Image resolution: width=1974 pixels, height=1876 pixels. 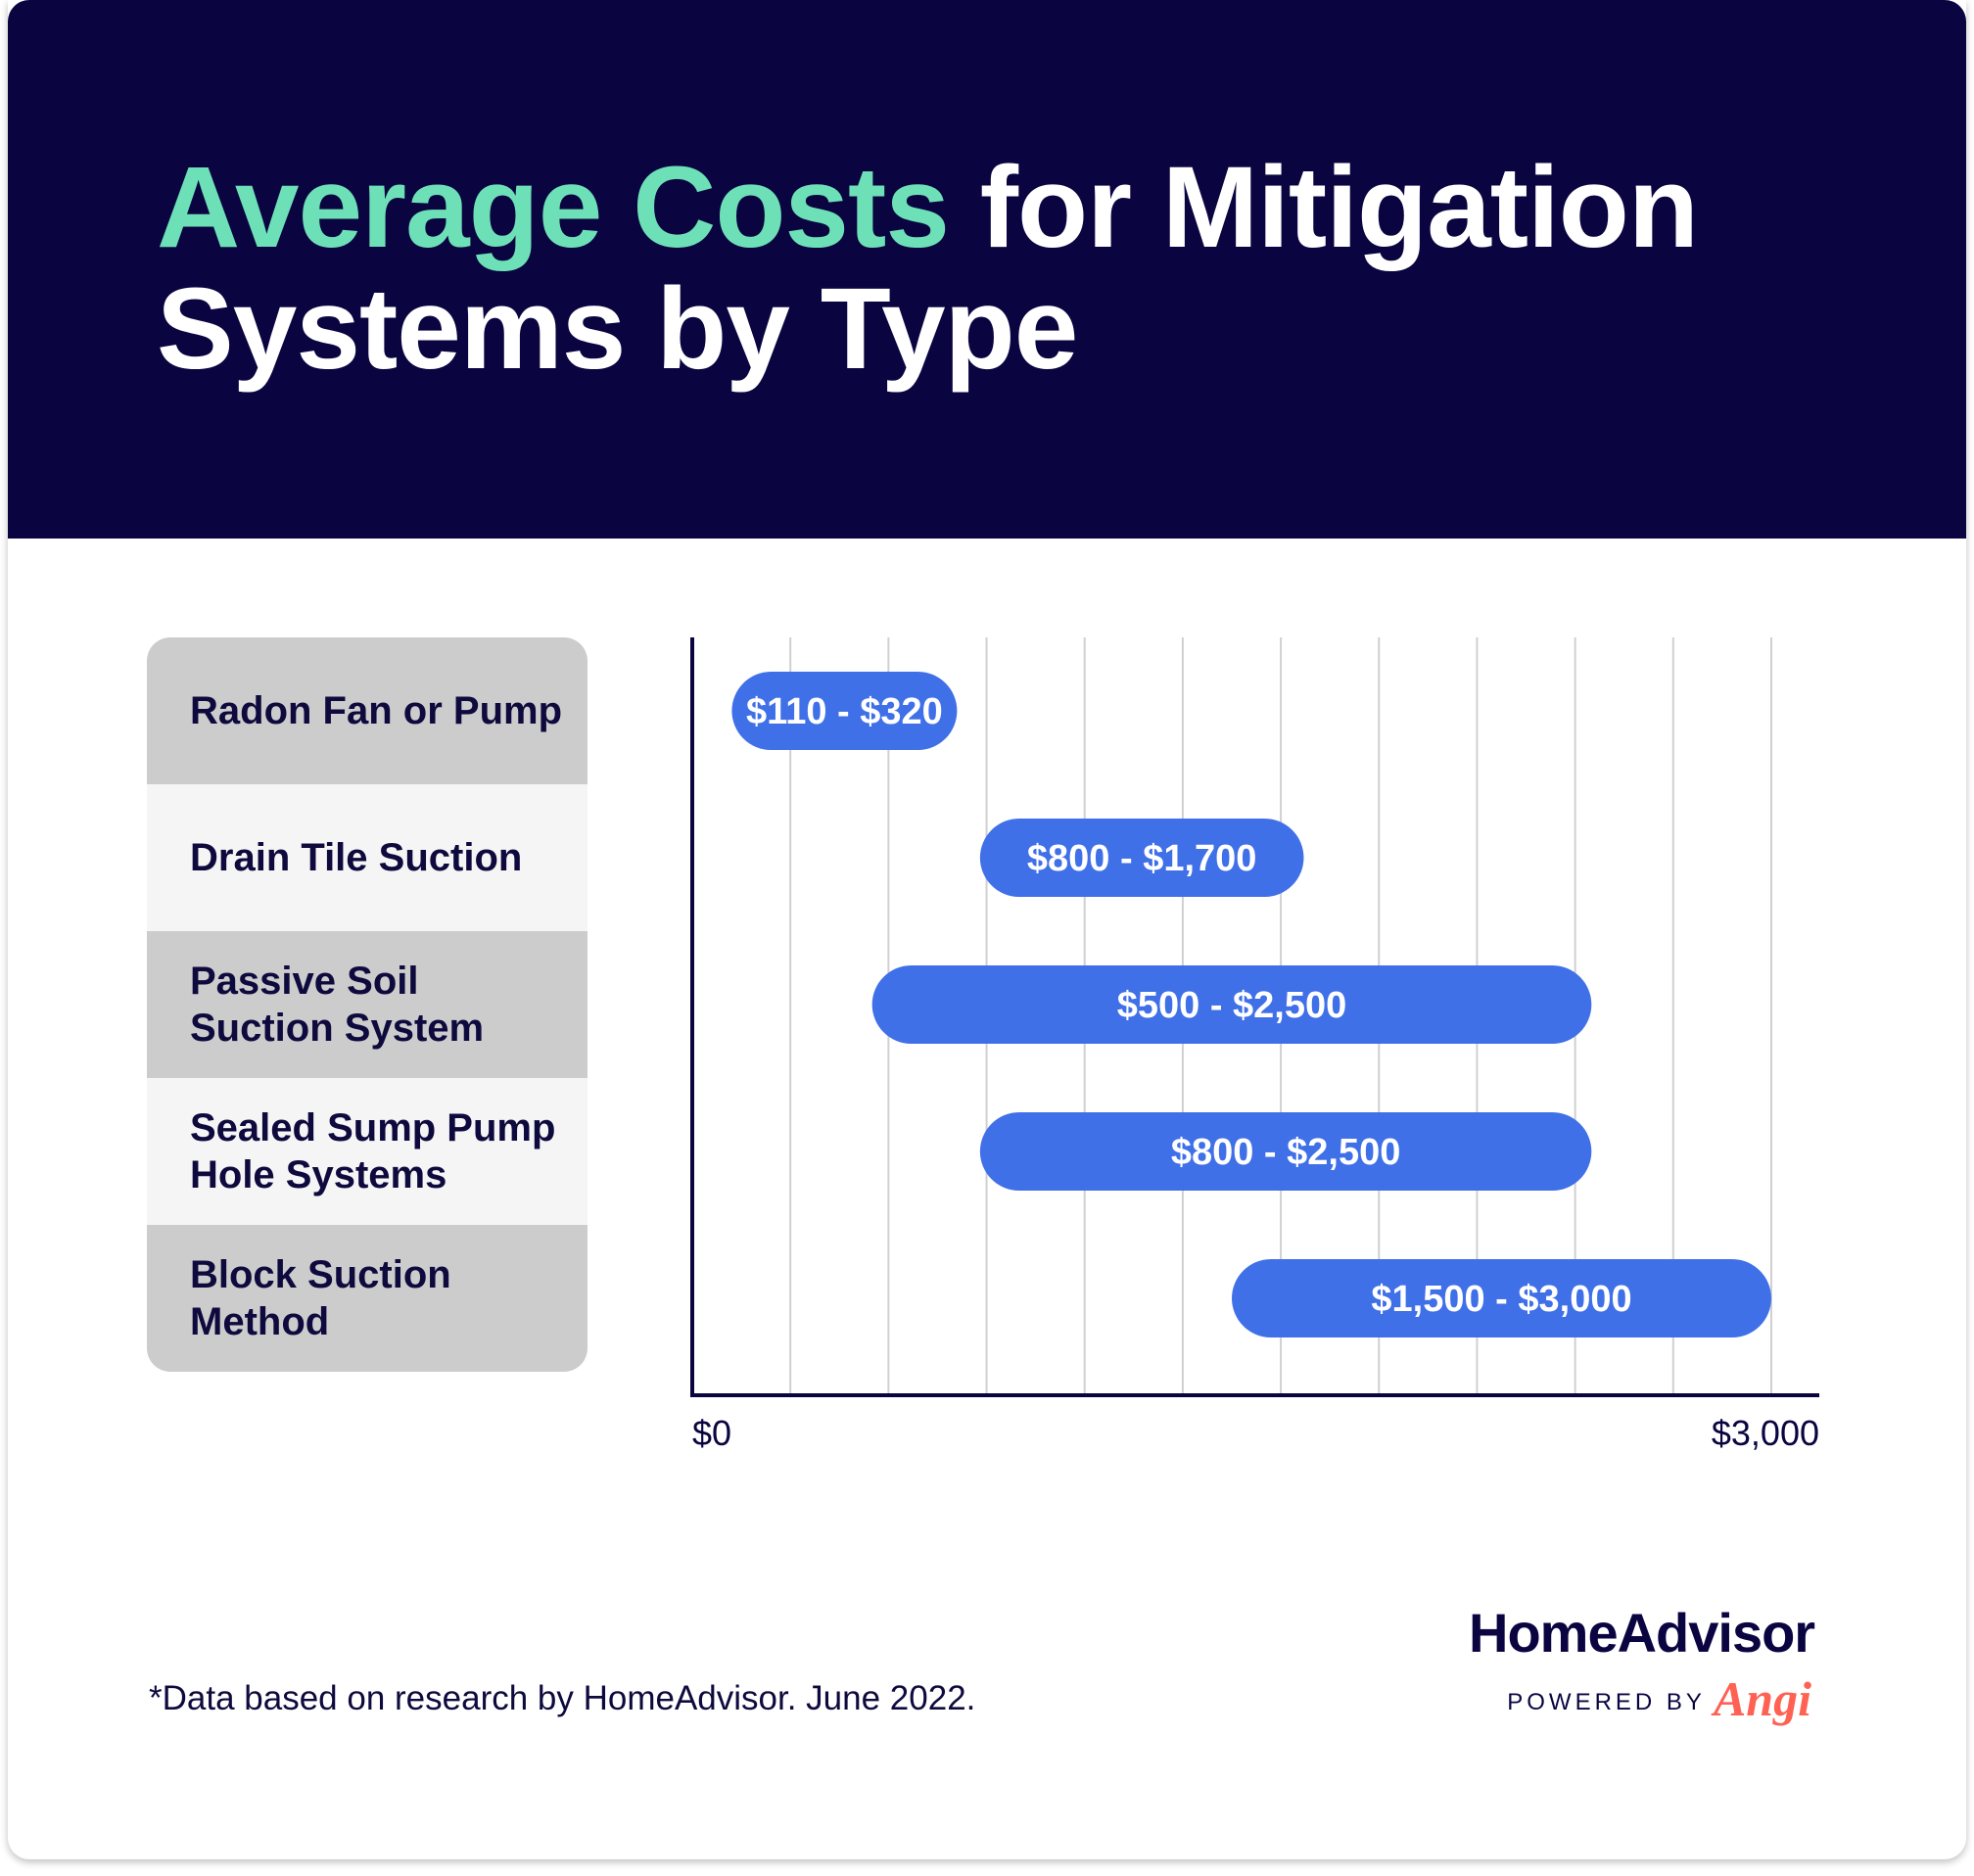 I want to click on bar-value-label: $500 - $2,500, so click(x=1232, y=1005).